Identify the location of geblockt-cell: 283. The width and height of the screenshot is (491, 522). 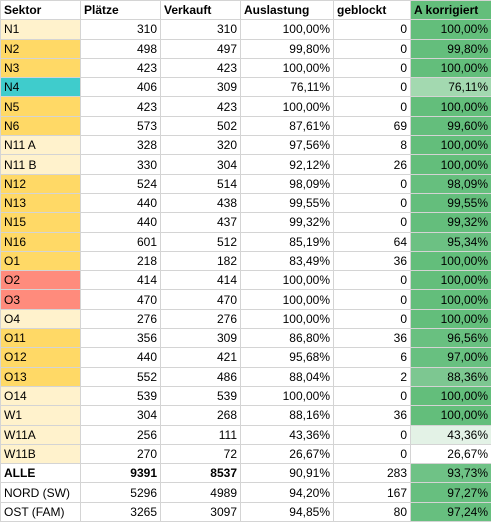
(372, 473).